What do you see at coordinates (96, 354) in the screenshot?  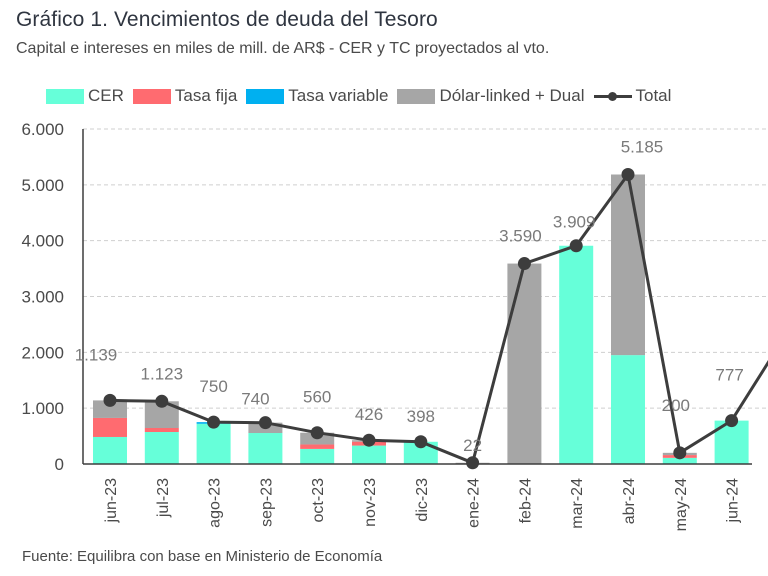 I see `data-label: 1.139` at bounding box center [96, 354].